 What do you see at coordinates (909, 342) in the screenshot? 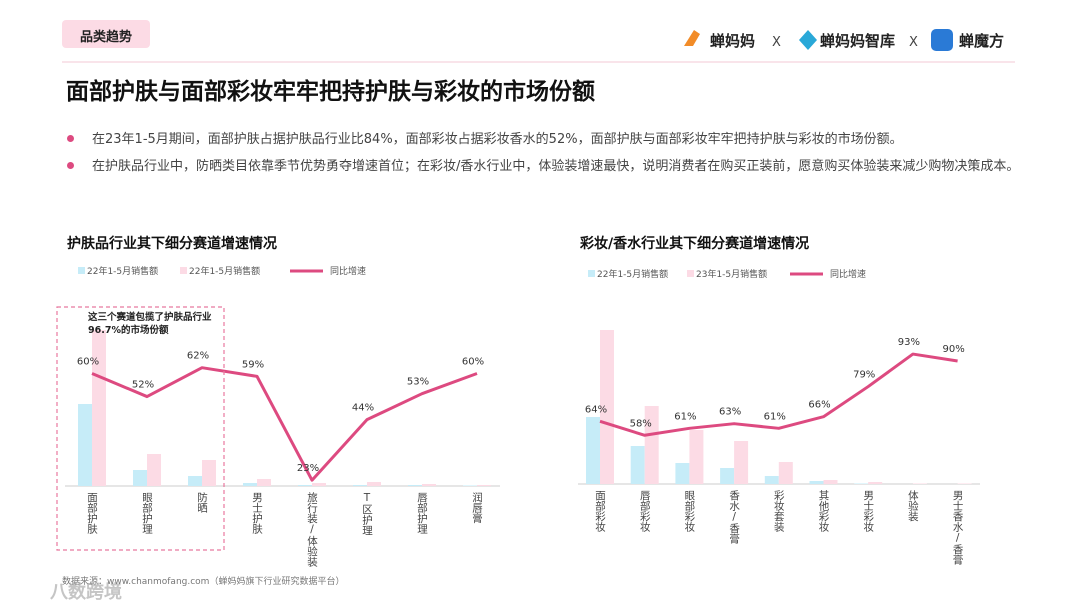
I see `data-label: 93%` at bounding box center [909, 342].